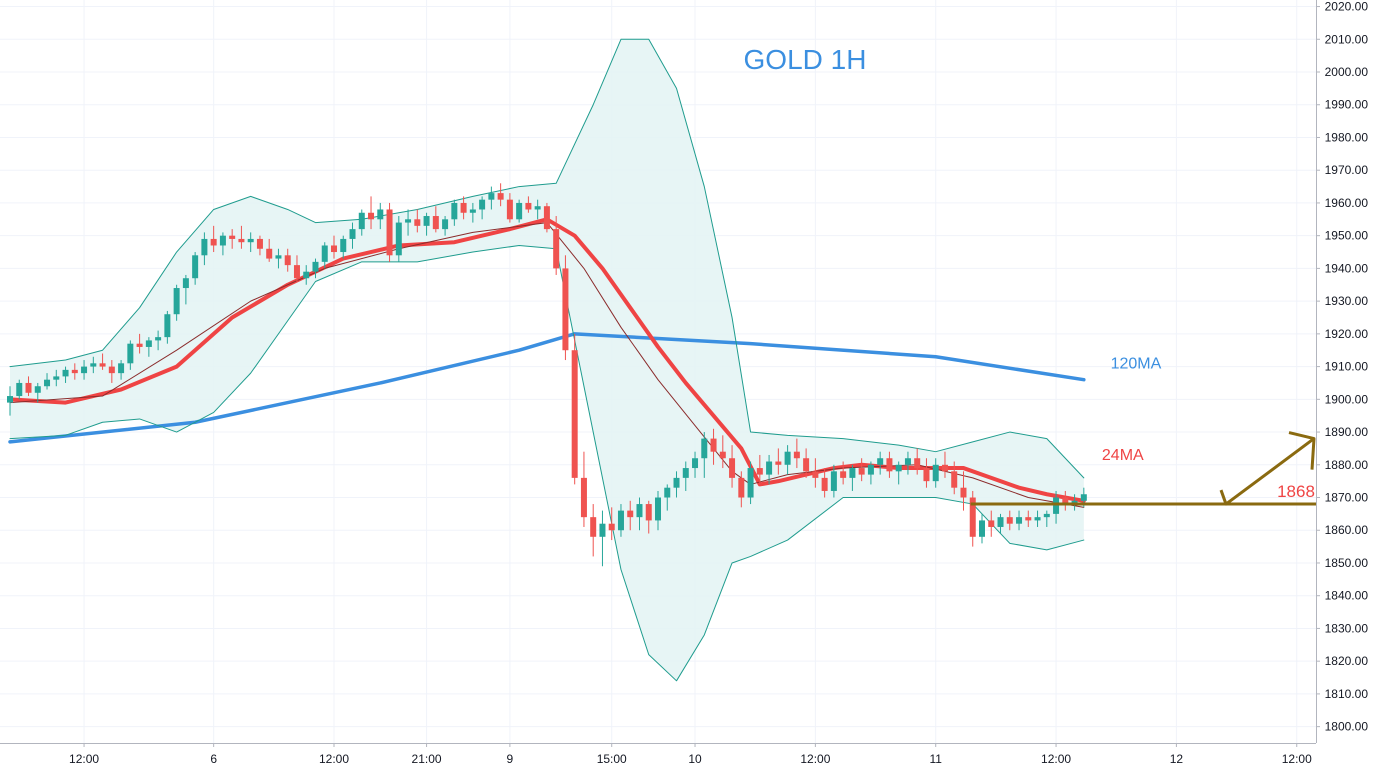 Image resolution: width=1375 pixels, height=771 pixels. I want to click on series-label-120ma: 120MA, so click(1136, 363).